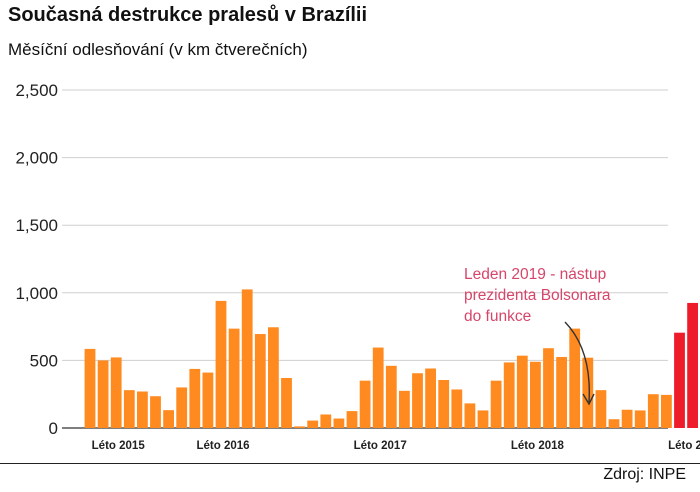 The height and width of the screenshot is (492, 700). What do you see at coordinates (36, 158) in the screenshot?
I see `y-tick-label: 2,000` at bounding box center [36, 158].